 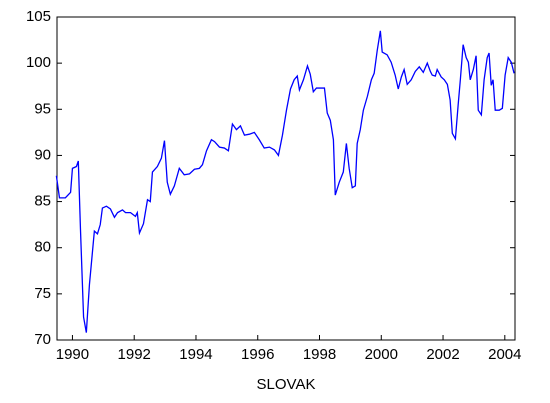 What do you see at coordinates (72, 354) in the screenshot?
I see `x-tick-label: 1990` at bounding box center [72, 354].